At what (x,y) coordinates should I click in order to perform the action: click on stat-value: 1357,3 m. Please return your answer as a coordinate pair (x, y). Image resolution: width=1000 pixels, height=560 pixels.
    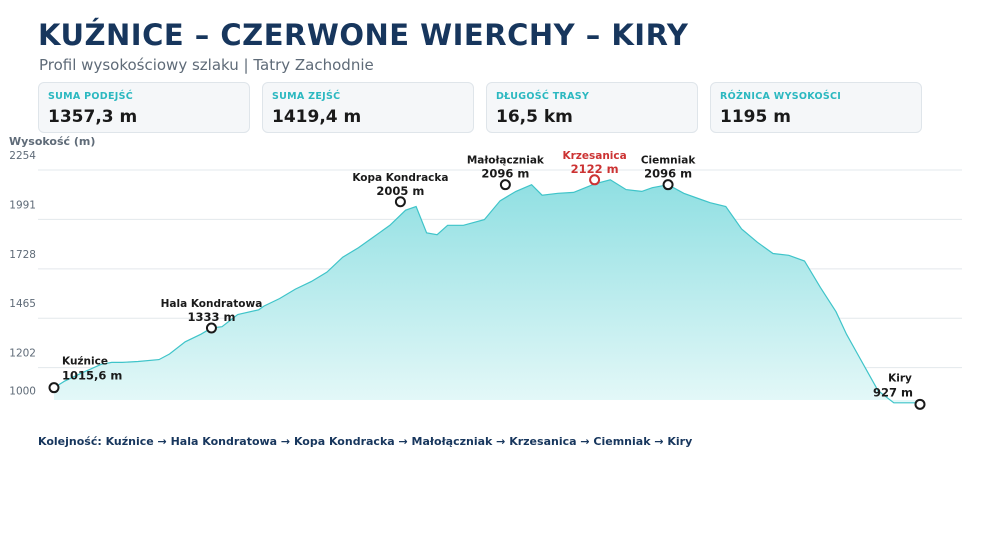
    Looking at the image, I should click on (93, 117).